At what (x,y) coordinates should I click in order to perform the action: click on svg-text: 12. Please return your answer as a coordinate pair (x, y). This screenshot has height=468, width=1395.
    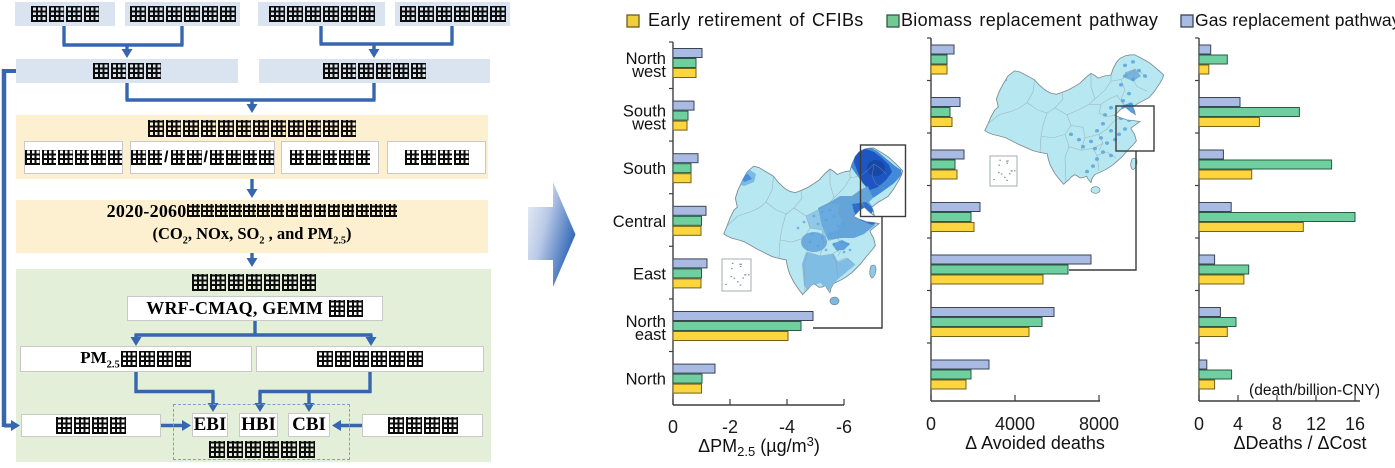
    Looking at the image, I should click on (1316, 424).